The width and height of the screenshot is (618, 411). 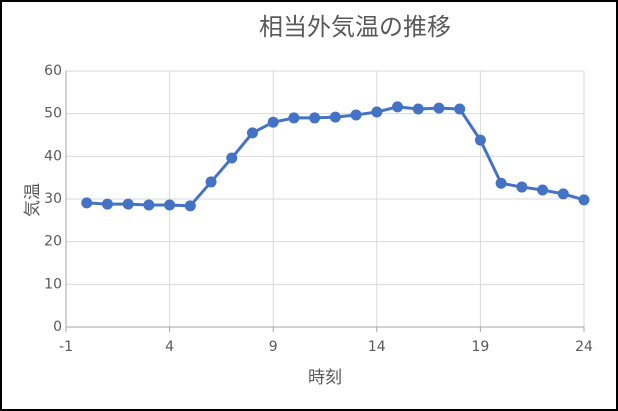 What do you see at coordinates (273, 347) in the screenshot?
I see `x-tick-label: 9` at bounding box center [273, 347].